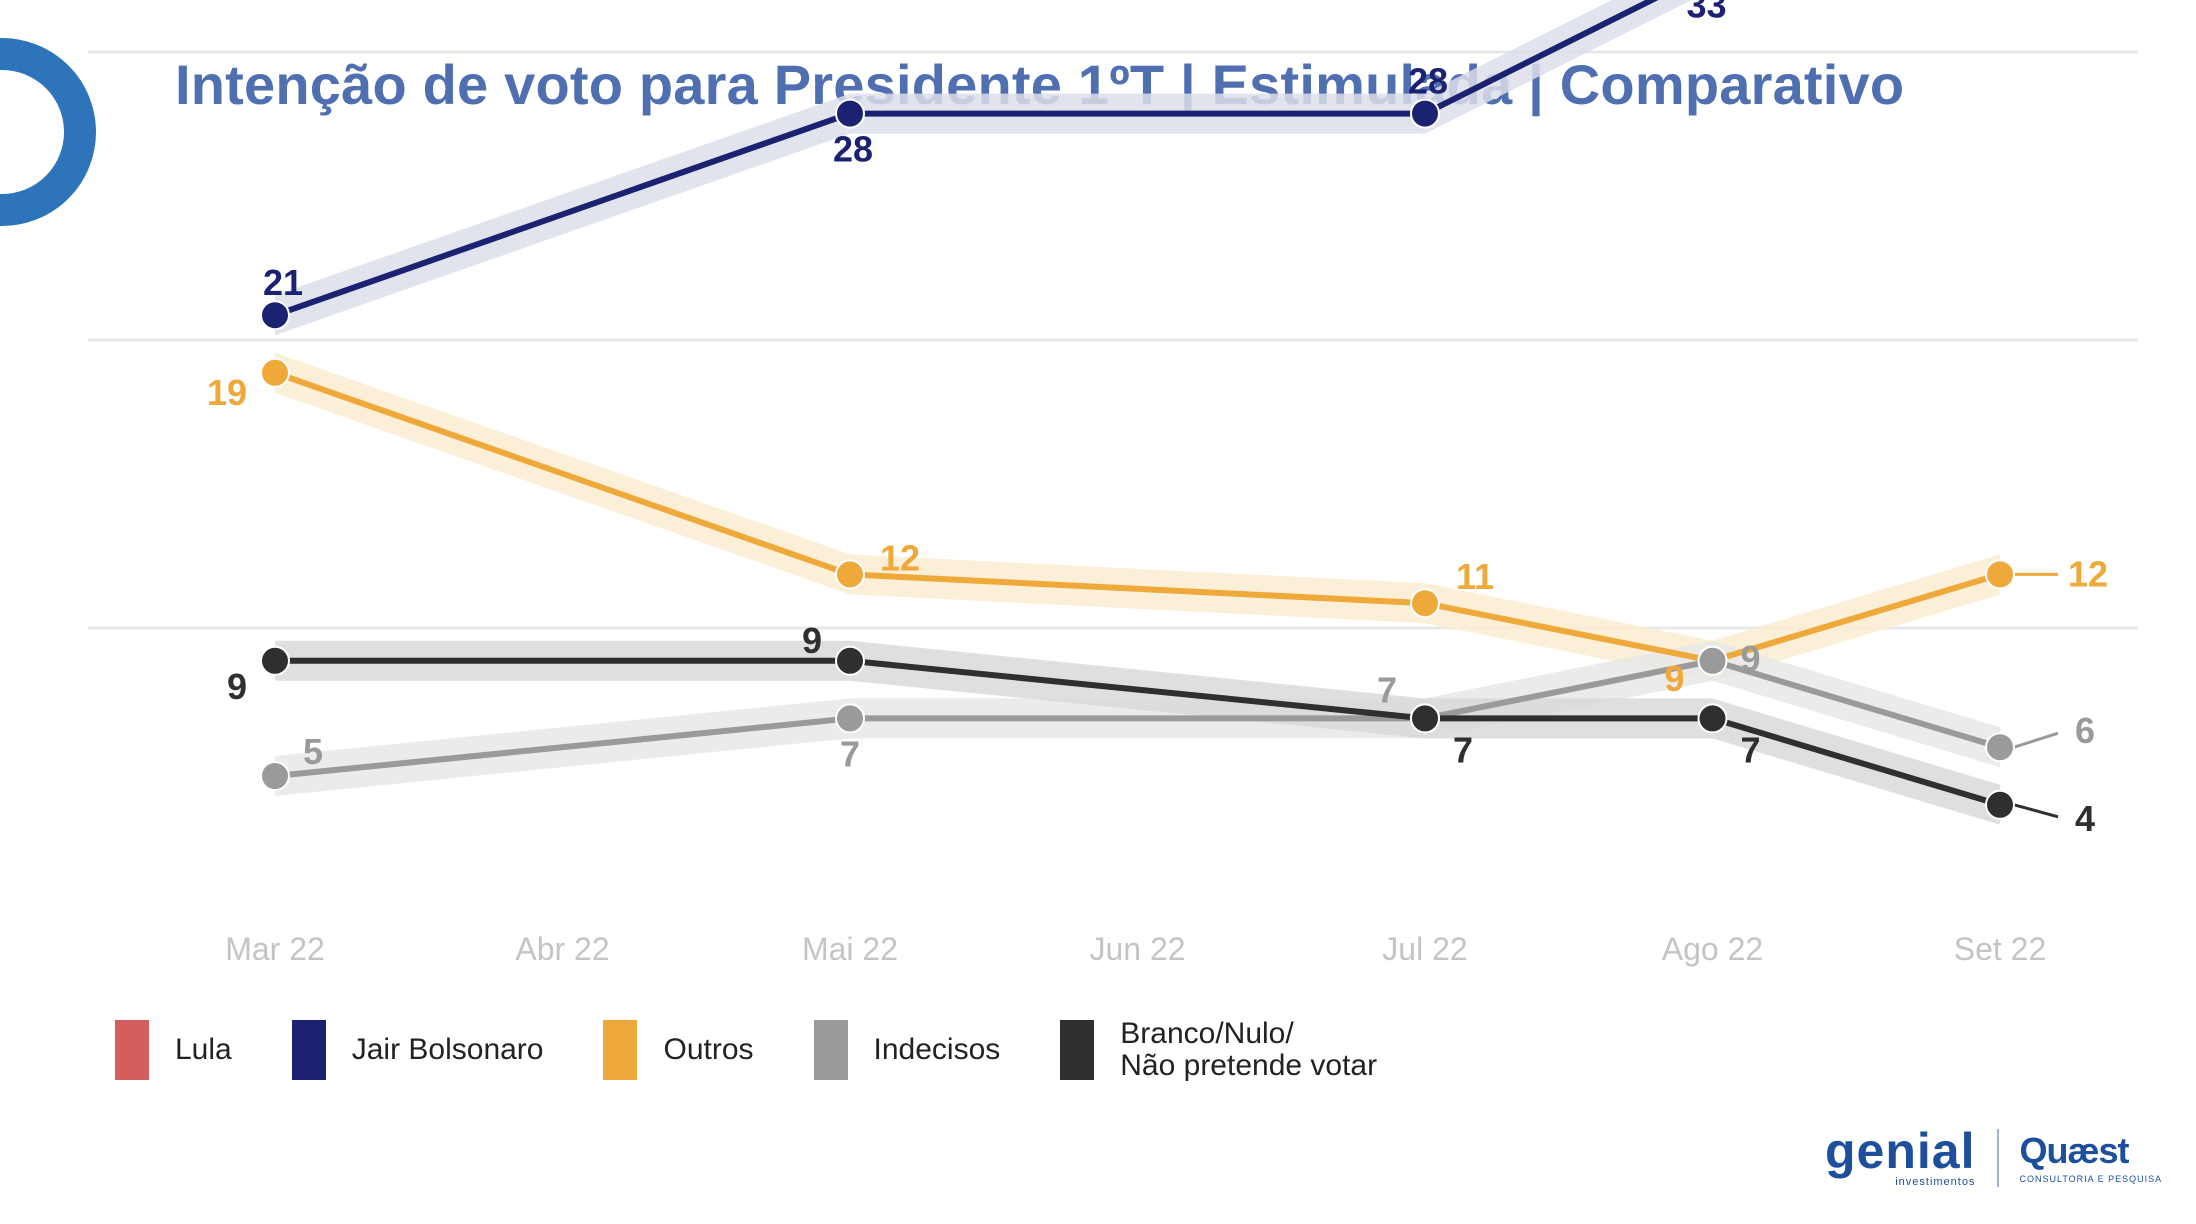  Describe the element at coordinates (2036, 811) in the screenshot. I see `end-connector-branco` at that location.